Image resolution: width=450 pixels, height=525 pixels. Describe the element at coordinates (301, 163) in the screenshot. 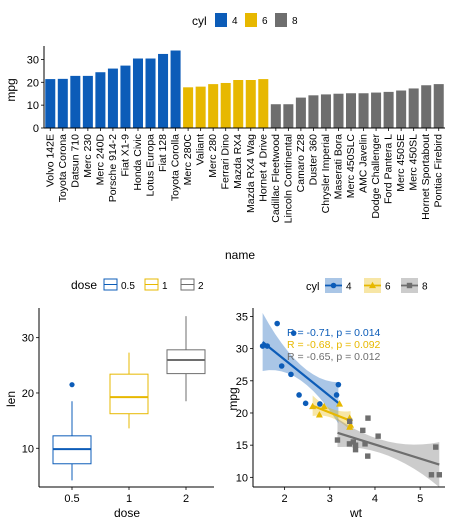

I see `x-tick-label: Camaro Z28` at that location.